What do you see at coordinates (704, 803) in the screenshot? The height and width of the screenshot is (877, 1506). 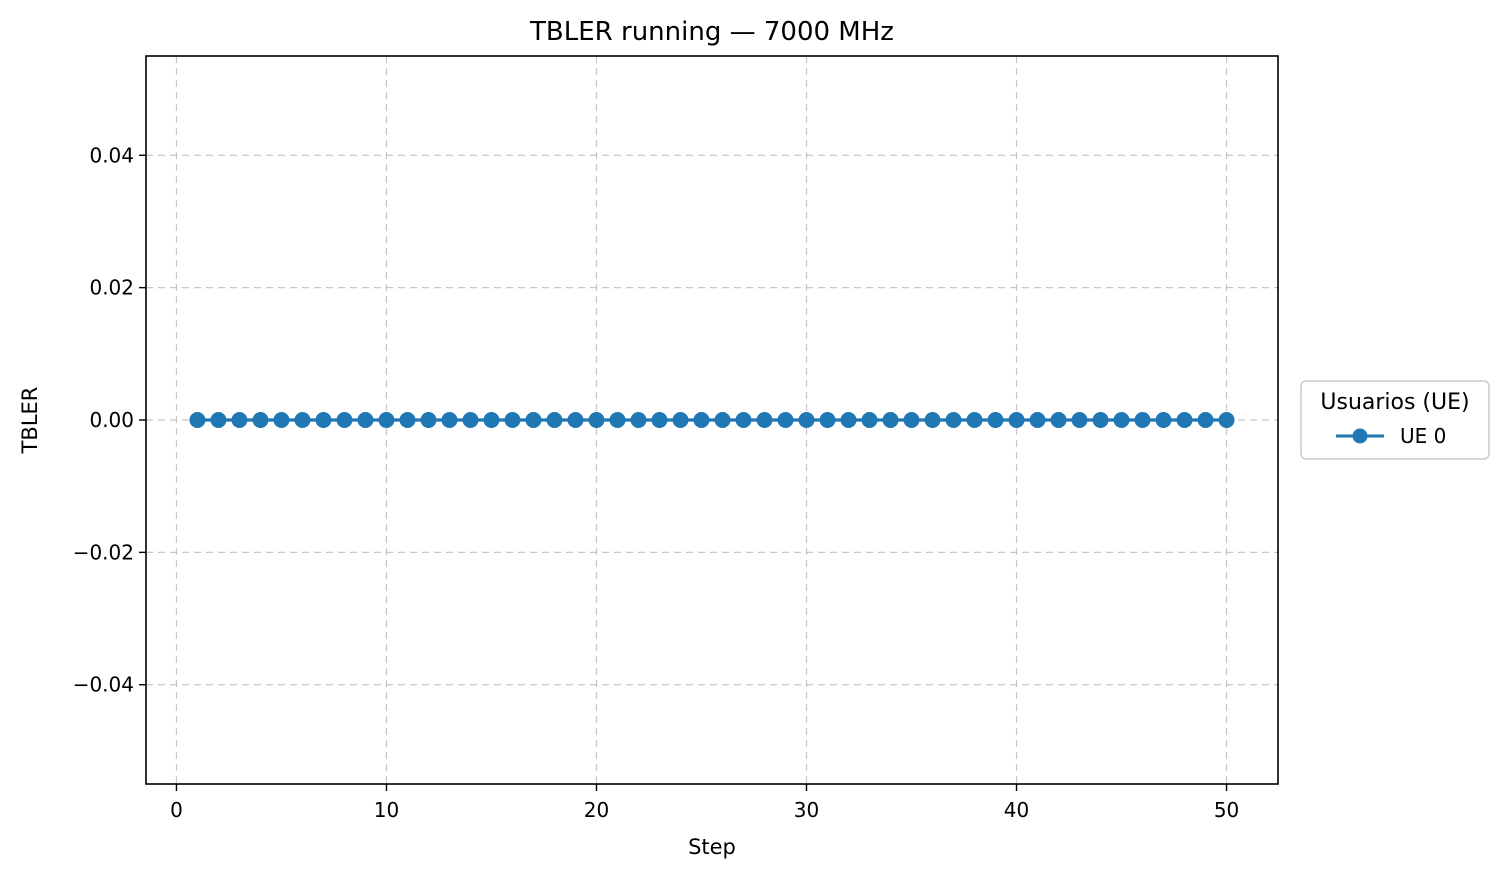 I see `x-axis-ticks: 0 10 20 30 40 50` at bounding box center [704, 803].